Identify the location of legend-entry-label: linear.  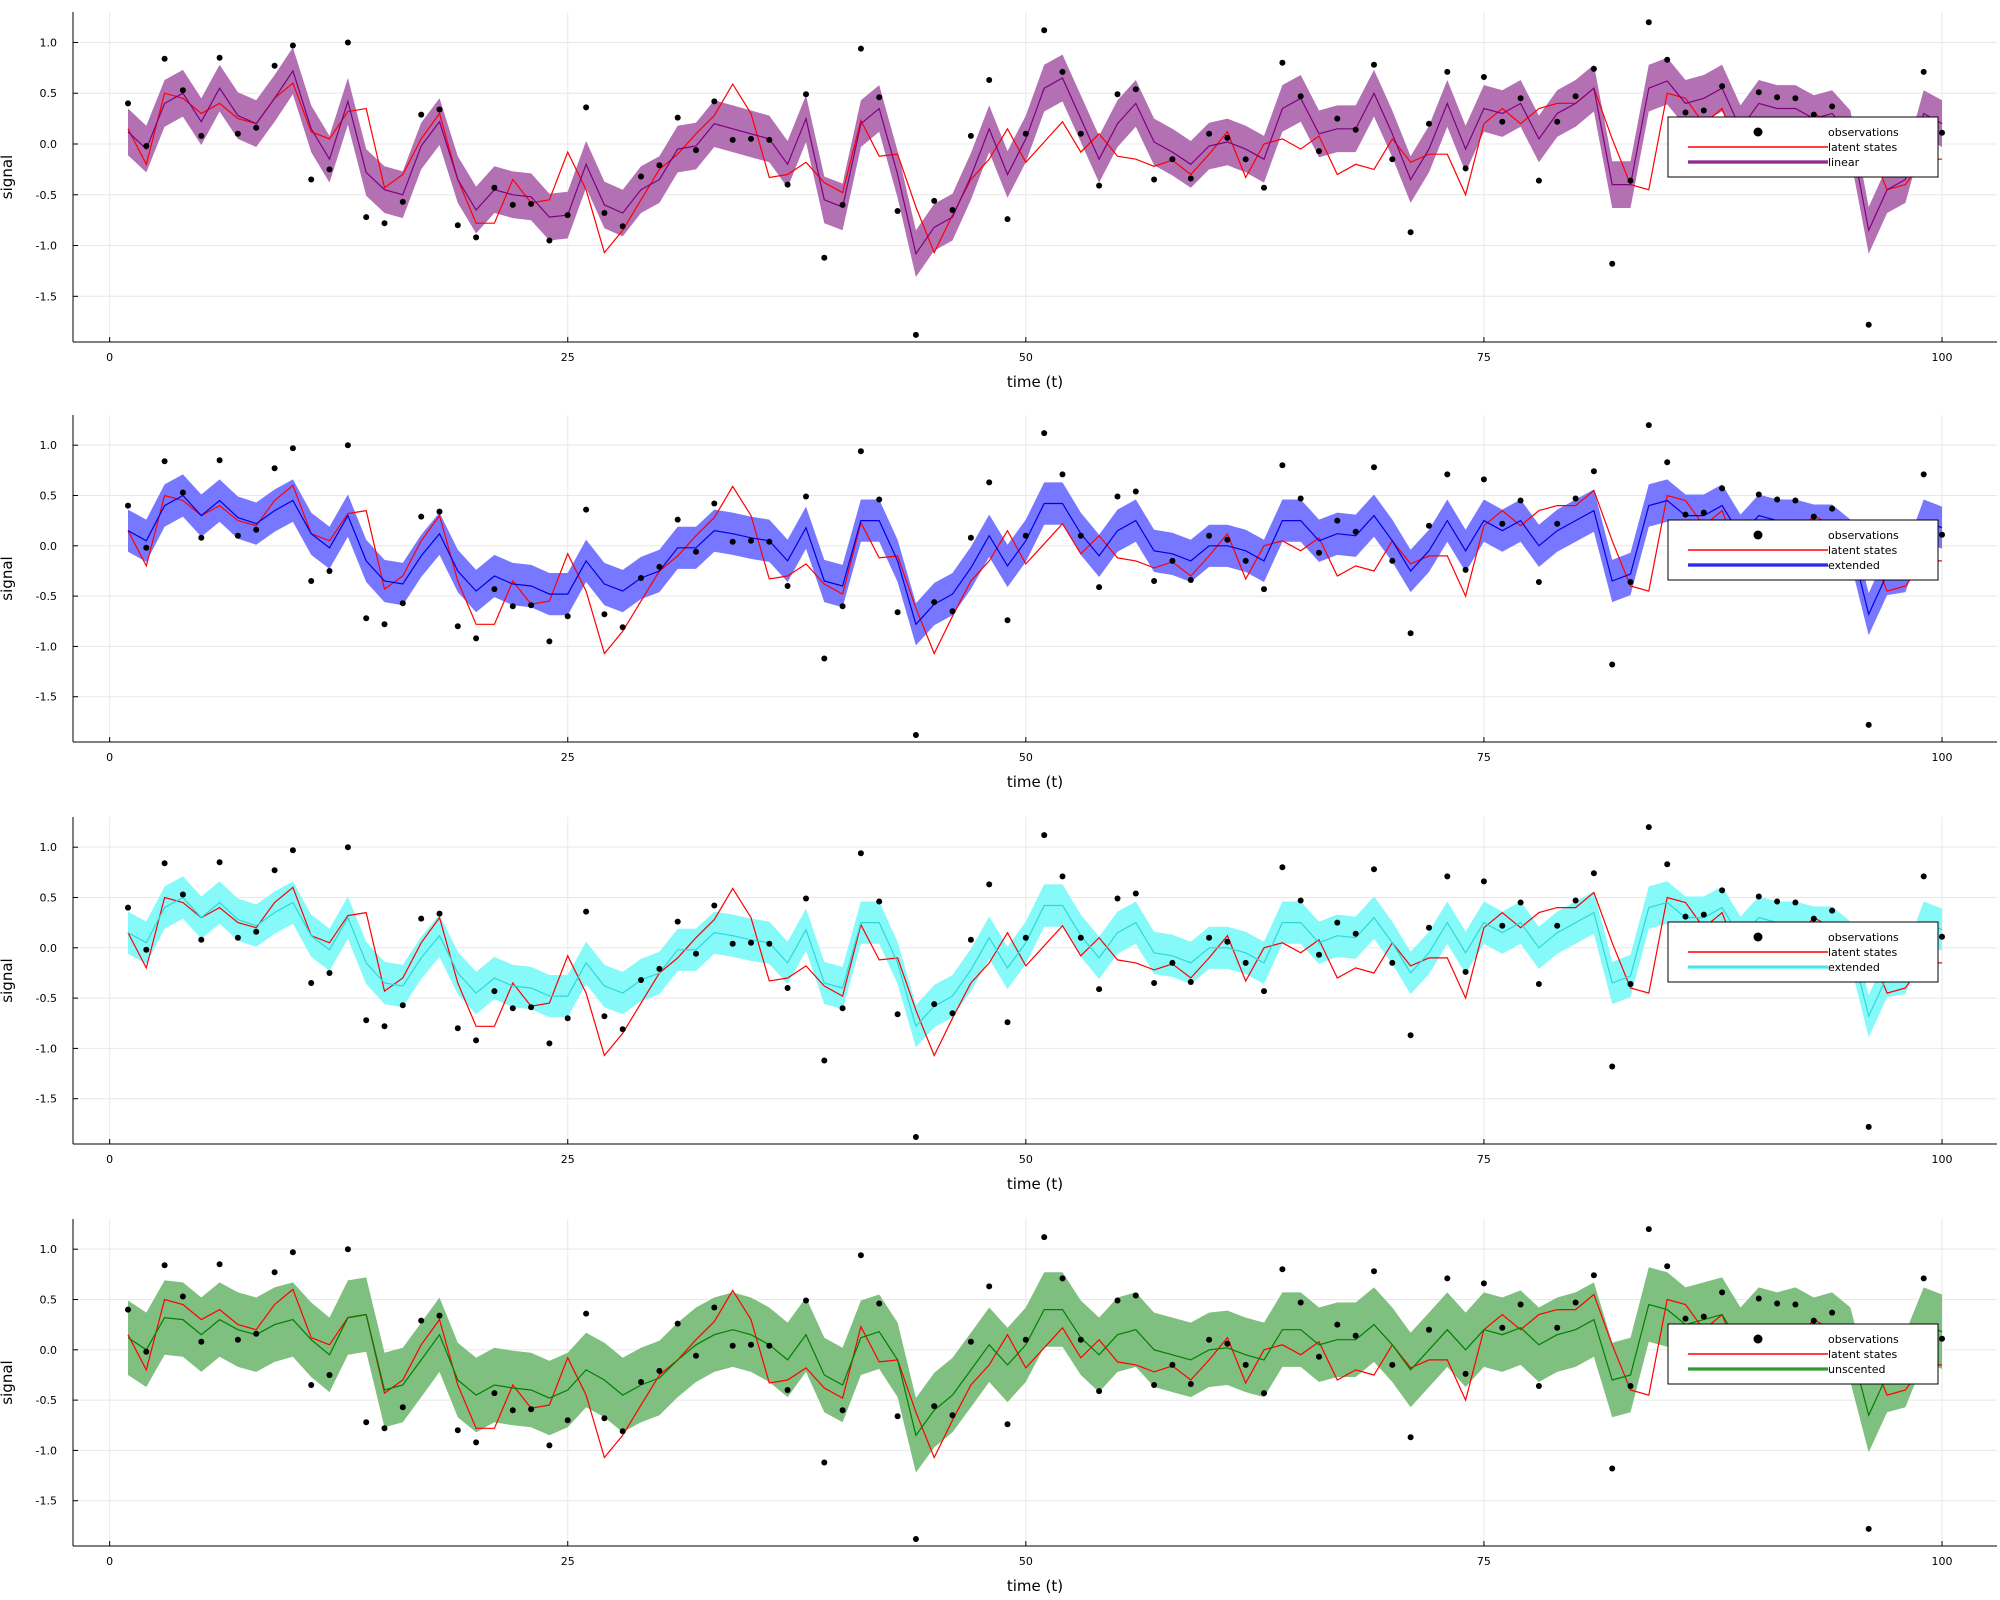
(1844, 162).